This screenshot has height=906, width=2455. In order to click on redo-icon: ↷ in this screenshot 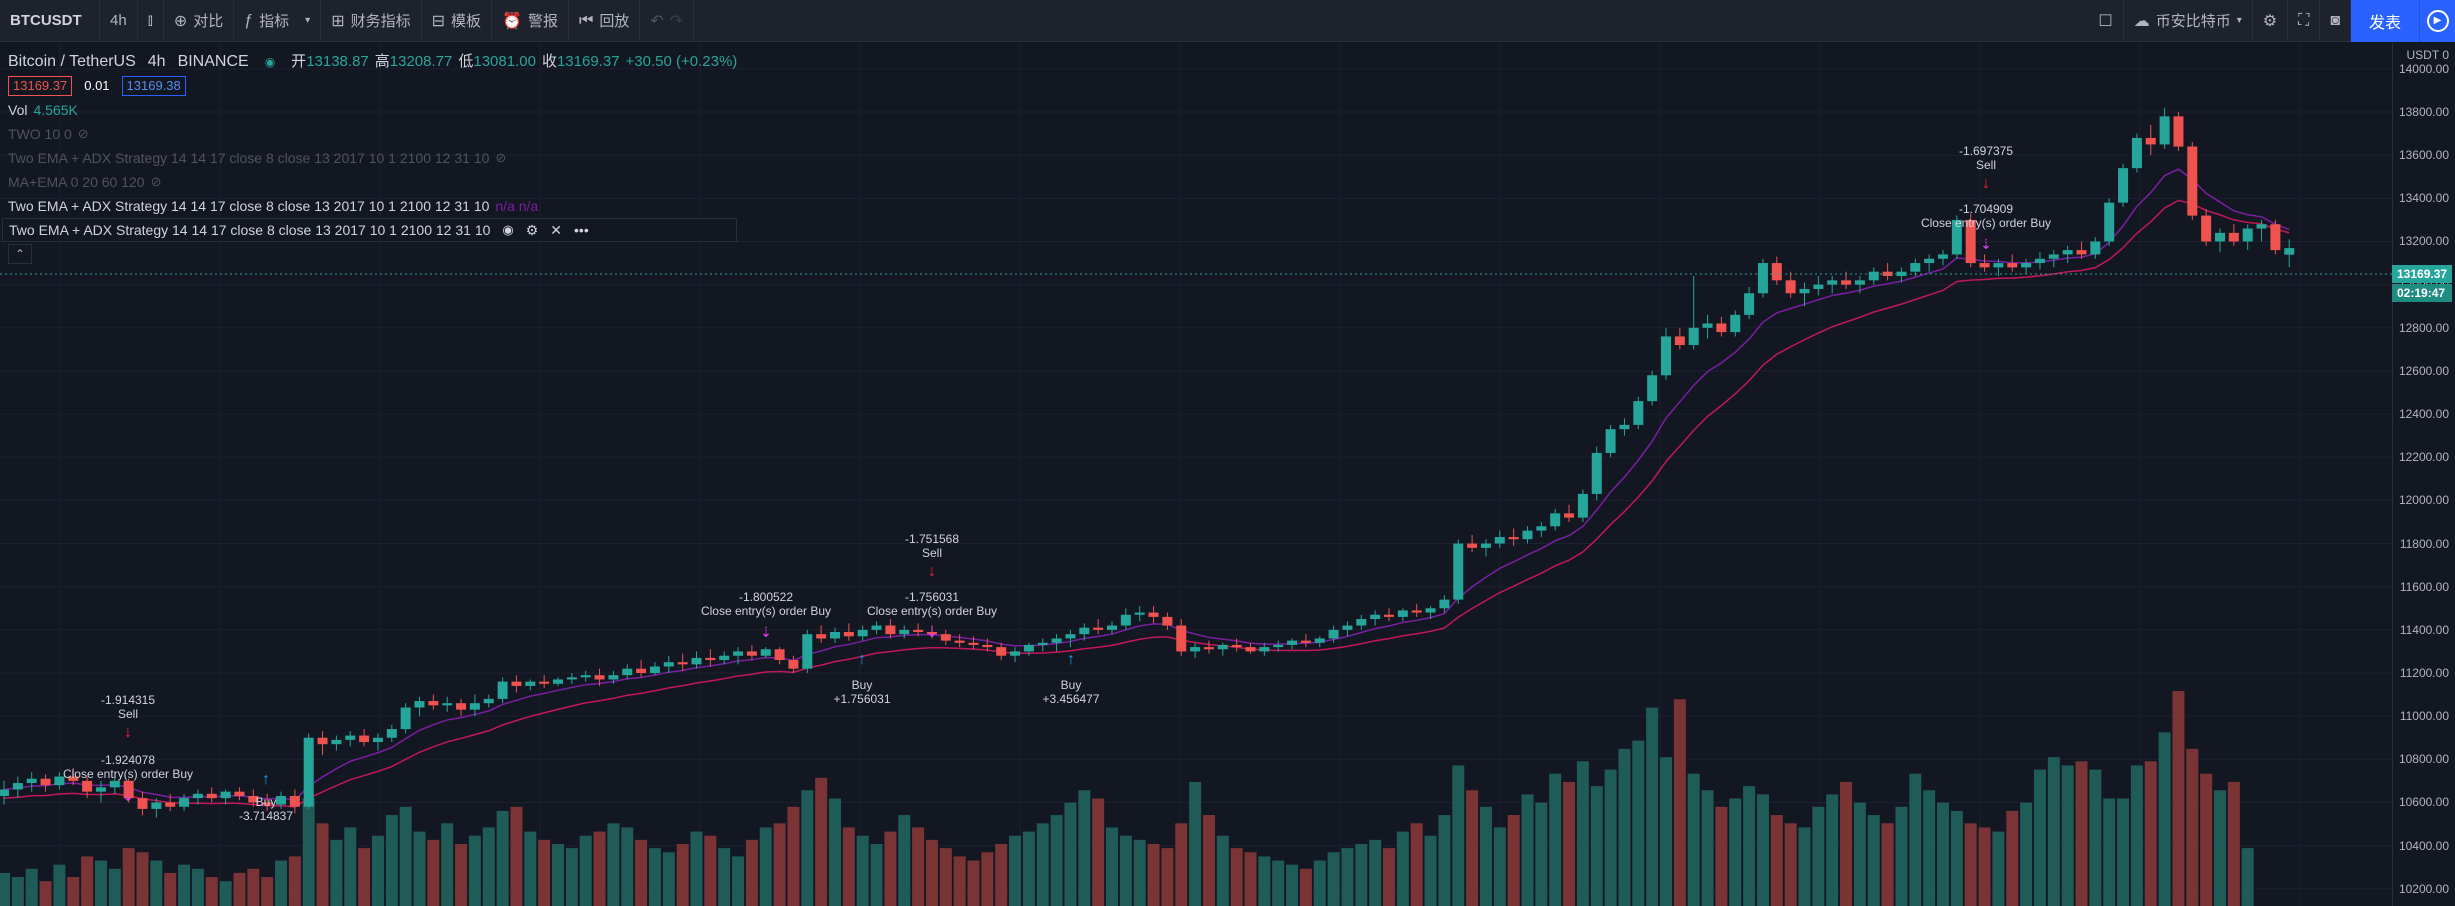, I will do `click(676, 21)`.